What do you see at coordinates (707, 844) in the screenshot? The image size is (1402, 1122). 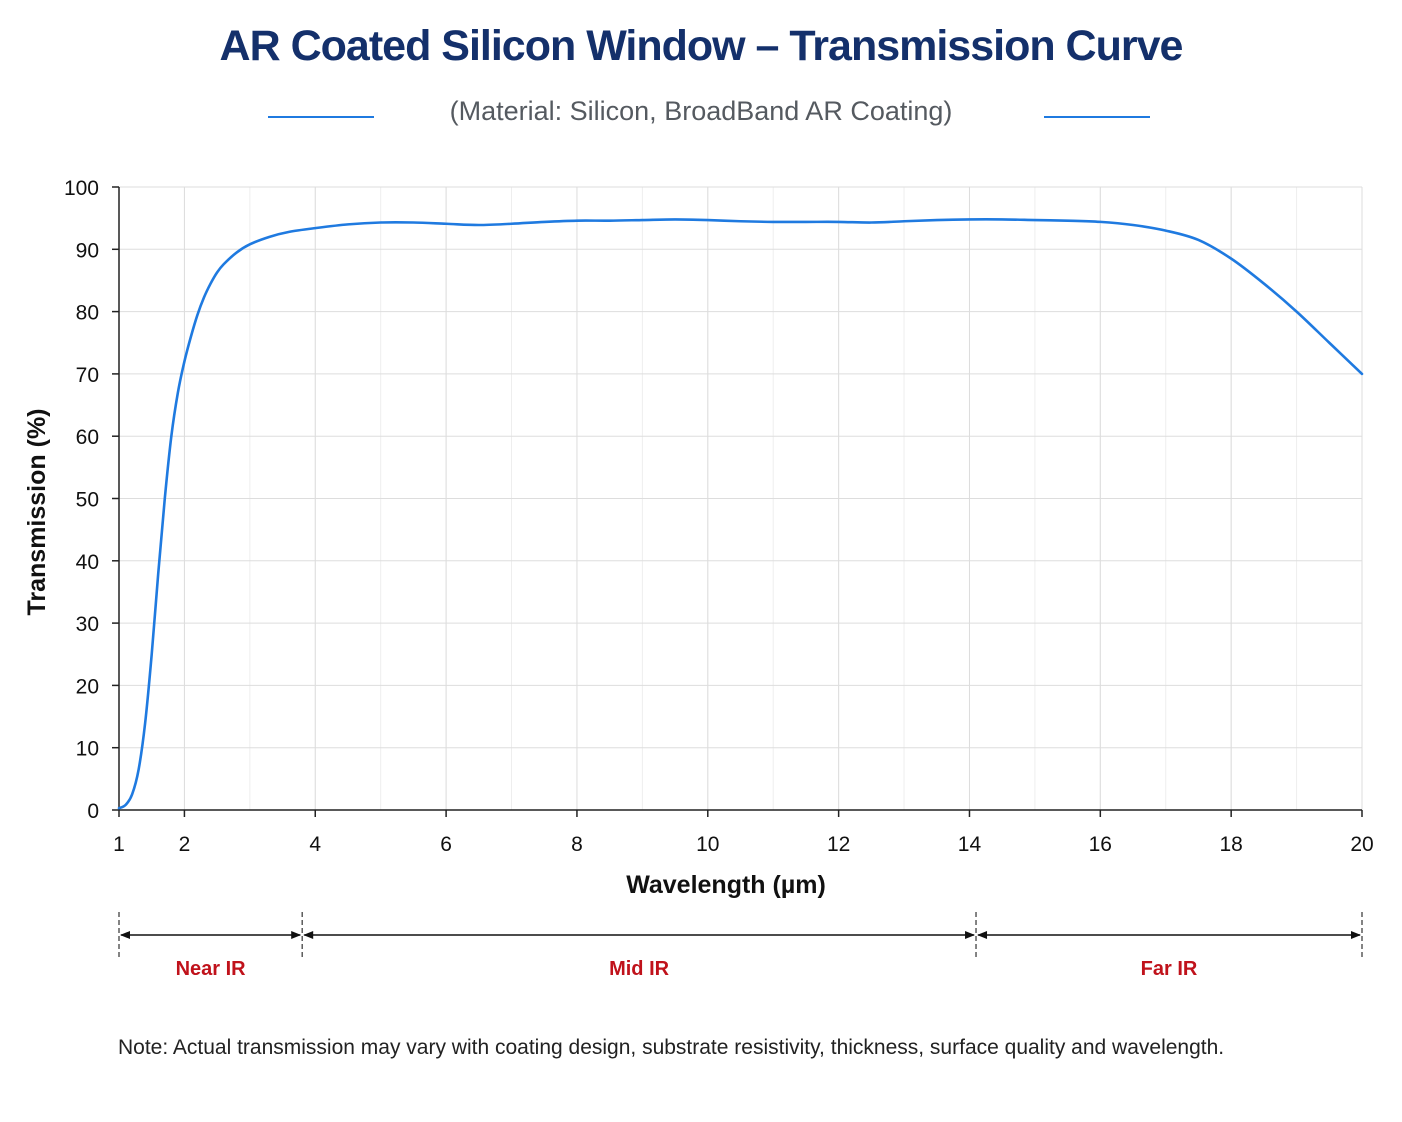 I see `x-tick-label: 10` at bounding box center [707, 844].